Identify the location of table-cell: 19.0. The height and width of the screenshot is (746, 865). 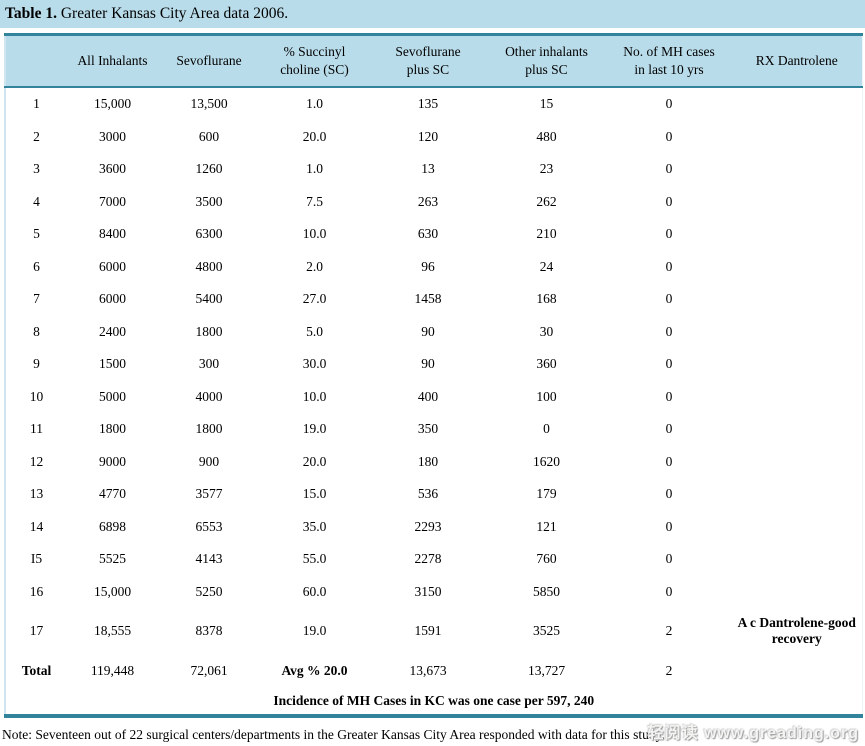
(314, 429).